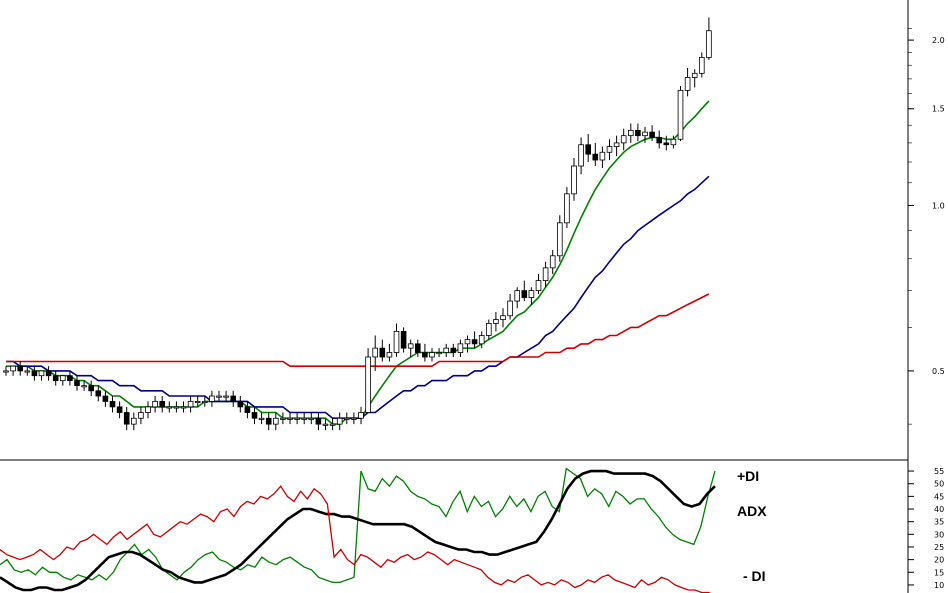 The image size is (948, 593). What do you see at coordinates (939, 522) in the screenshot?
I see `indicator-tick-label: 35` at bounding box center [939, 522].